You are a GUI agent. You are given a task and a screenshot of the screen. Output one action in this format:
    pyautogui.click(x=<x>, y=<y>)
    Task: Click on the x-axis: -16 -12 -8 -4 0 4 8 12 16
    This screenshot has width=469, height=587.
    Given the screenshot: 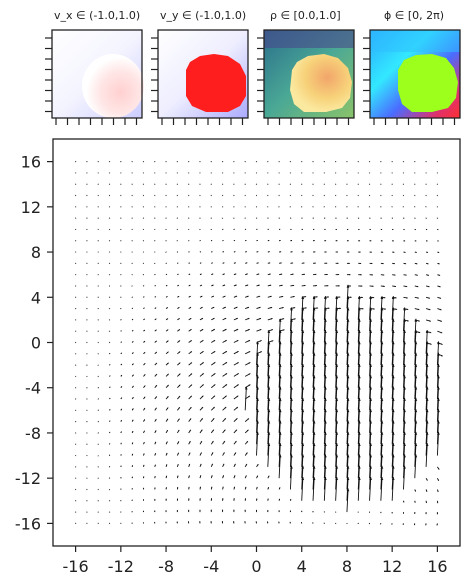 What is the action you would take?
    pyautogui.click(x=255, y=561)
    